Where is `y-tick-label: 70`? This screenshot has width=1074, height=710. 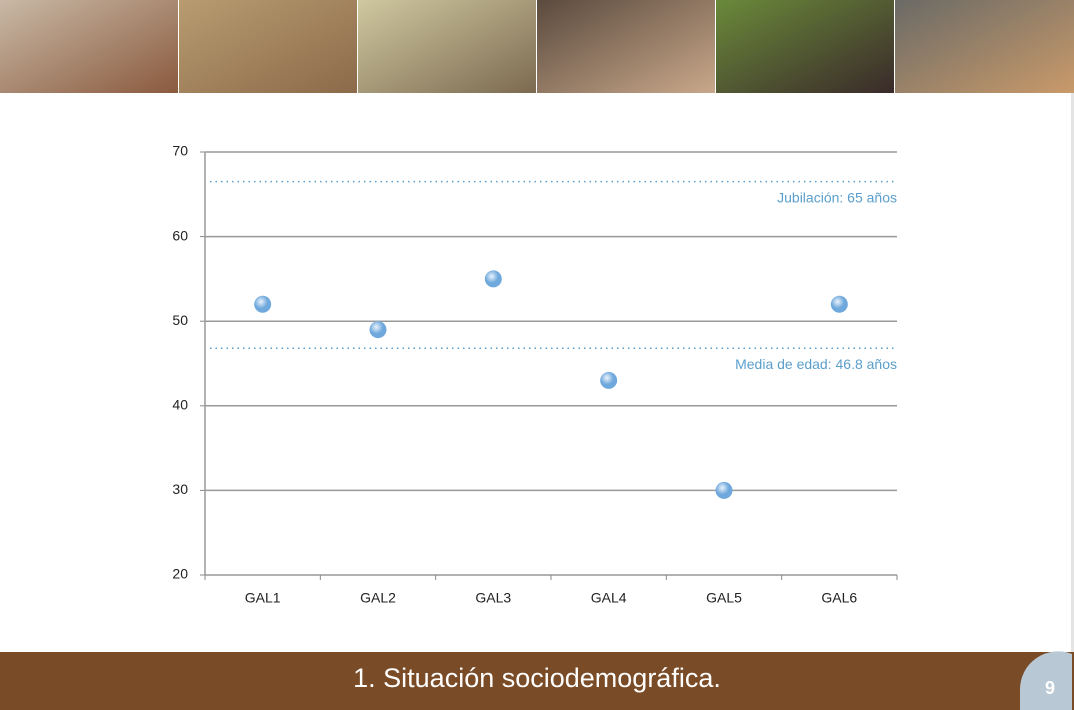
y-tick-label: 70 is located at coordinates (180, 151).